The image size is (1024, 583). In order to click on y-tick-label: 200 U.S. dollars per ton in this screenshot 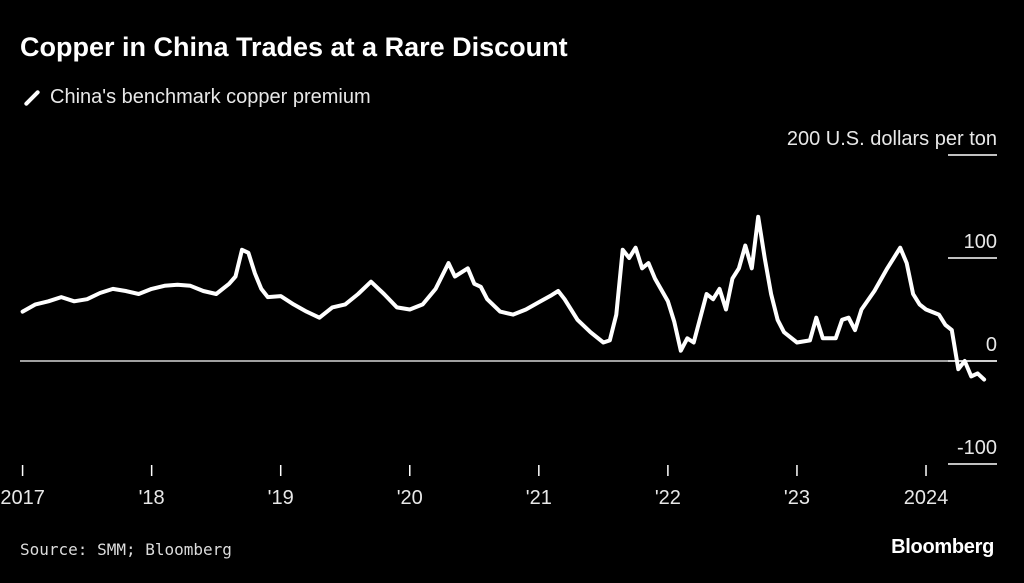, I will do `click(892, 139)`.